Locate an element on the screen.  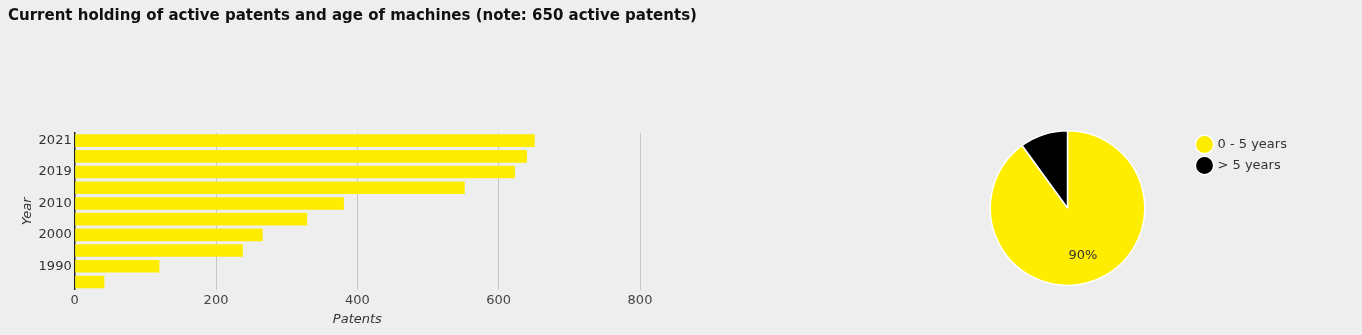
x-tick-label: 200 is located at coordinates (216, 299).